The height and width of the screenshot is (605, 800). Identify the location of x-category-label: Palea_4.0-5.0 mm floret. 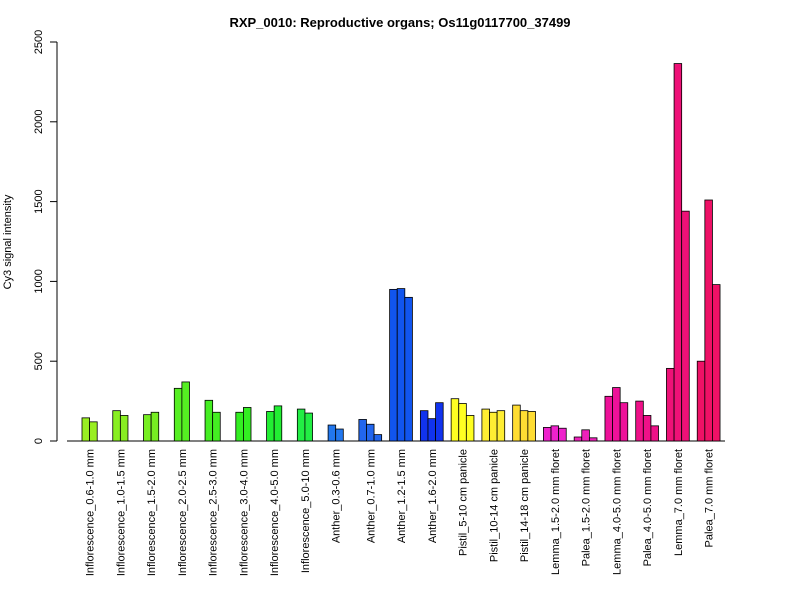
(648, 507).